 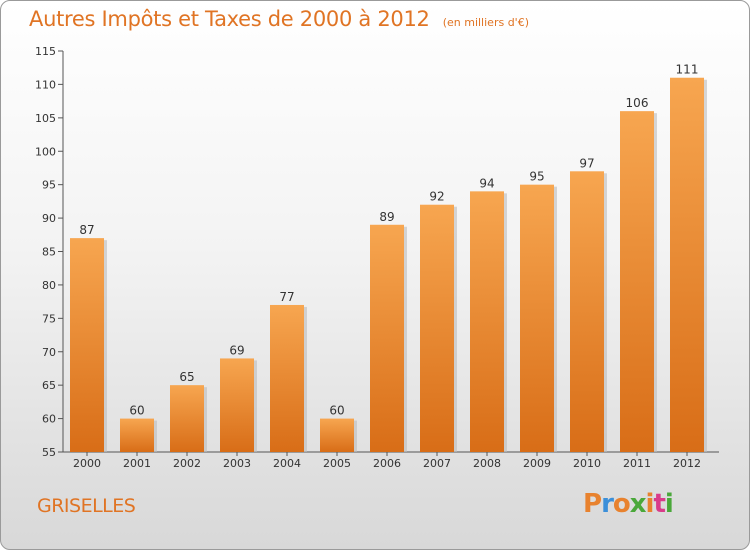 I want to click on bar-2011, so click(x=637, y=282).